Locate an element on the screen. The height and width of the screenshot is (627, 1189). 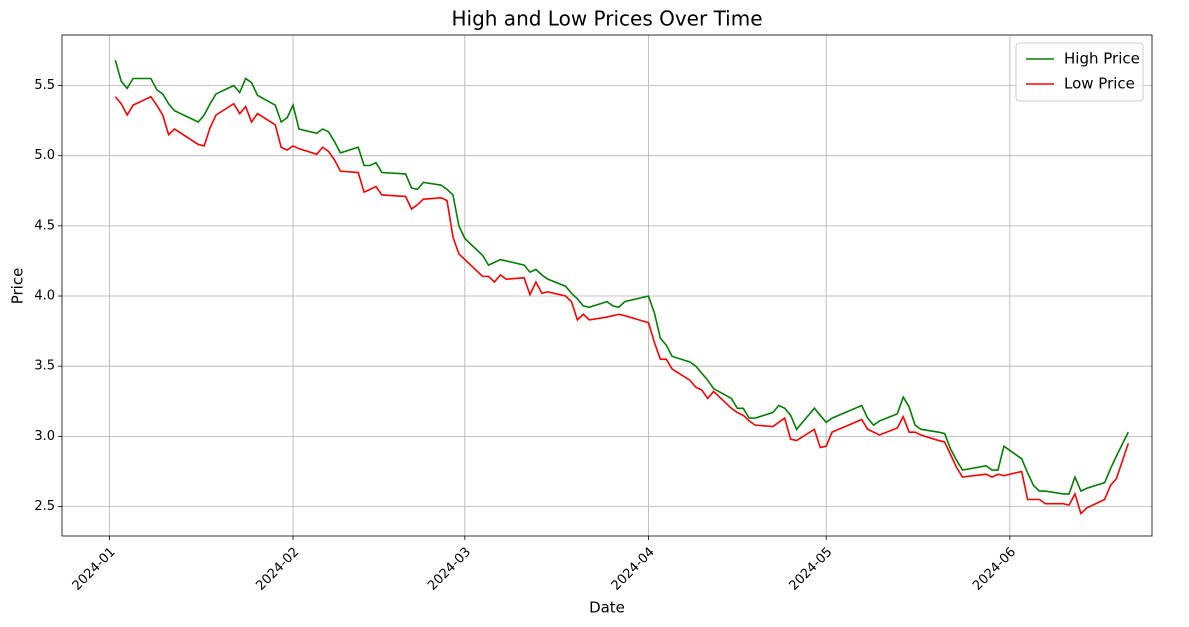
legend: High Price Low Price is located at coordinates (1079, 72).